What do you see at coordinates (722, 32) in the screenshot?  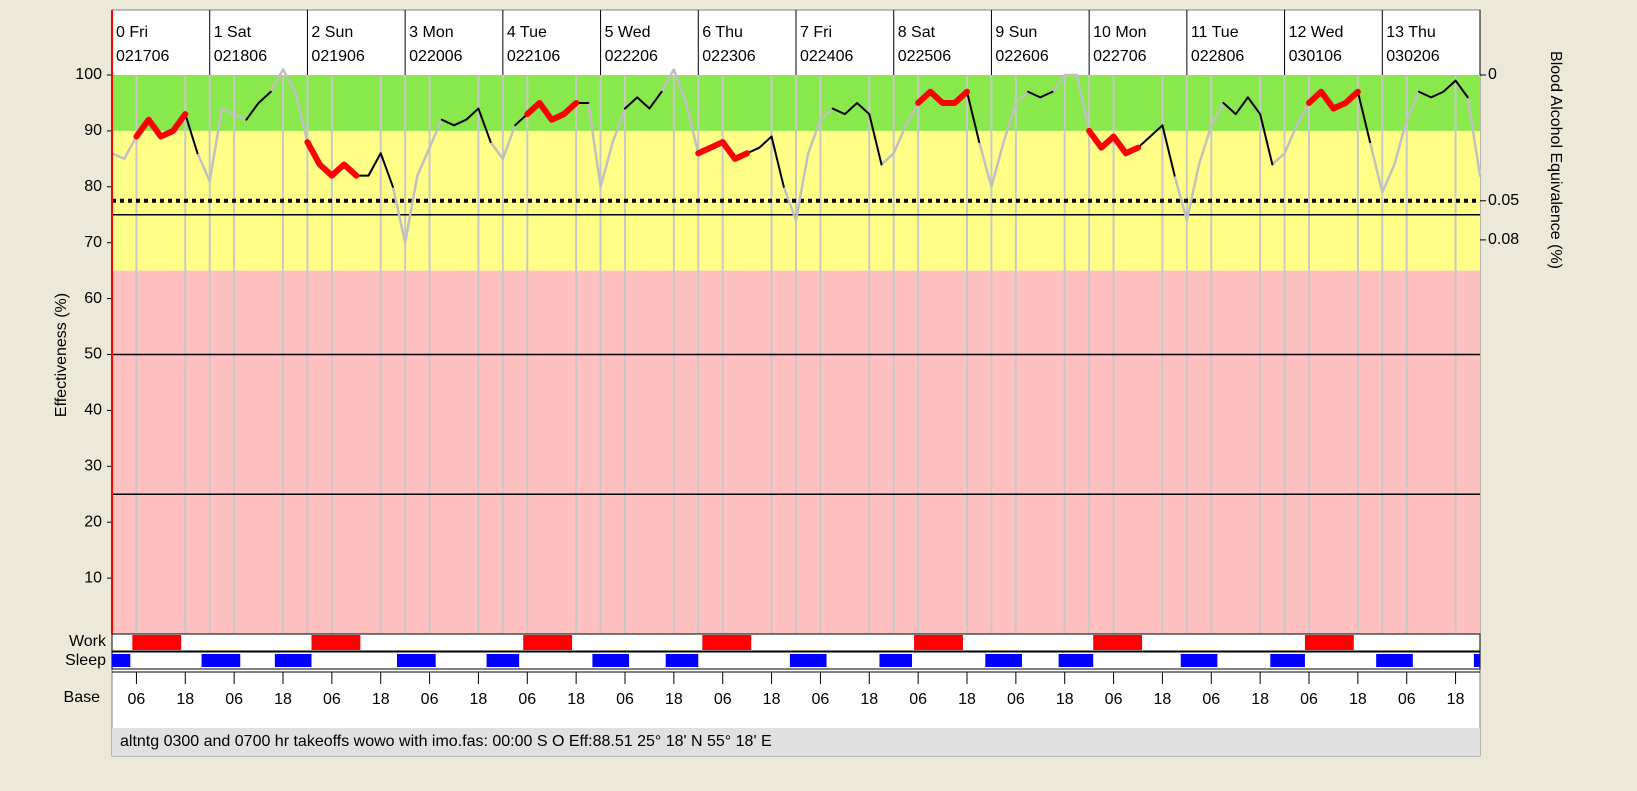 I see `day-name: 6 Thu` at bounding box center [722, 32].